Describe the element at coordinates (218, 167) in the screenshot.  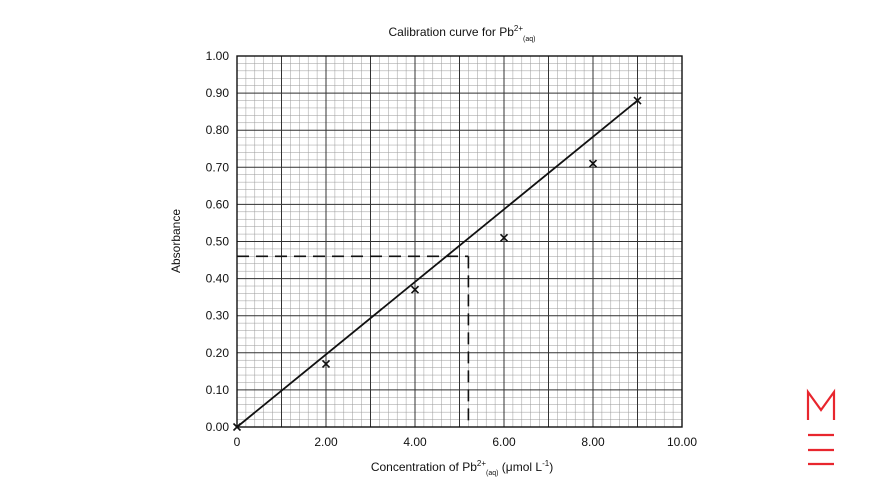
I see `y-tick-label: 0.70` at that location.